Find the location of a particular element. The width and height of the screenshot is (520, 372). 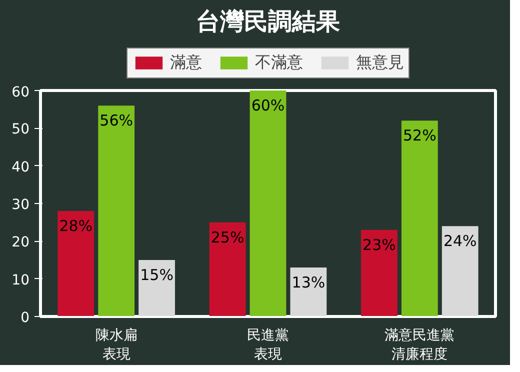

data-label: 15% is located at coordinates (157, 275).